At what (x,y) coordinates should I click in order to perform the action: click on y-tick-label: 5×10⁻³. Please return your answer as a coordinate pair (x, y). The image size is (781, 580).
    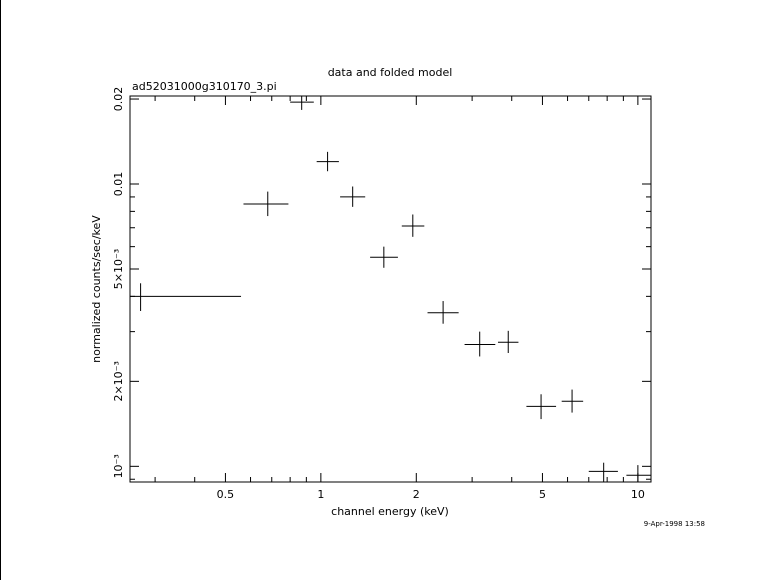
    Looking at the image, I should click on (118, 269).